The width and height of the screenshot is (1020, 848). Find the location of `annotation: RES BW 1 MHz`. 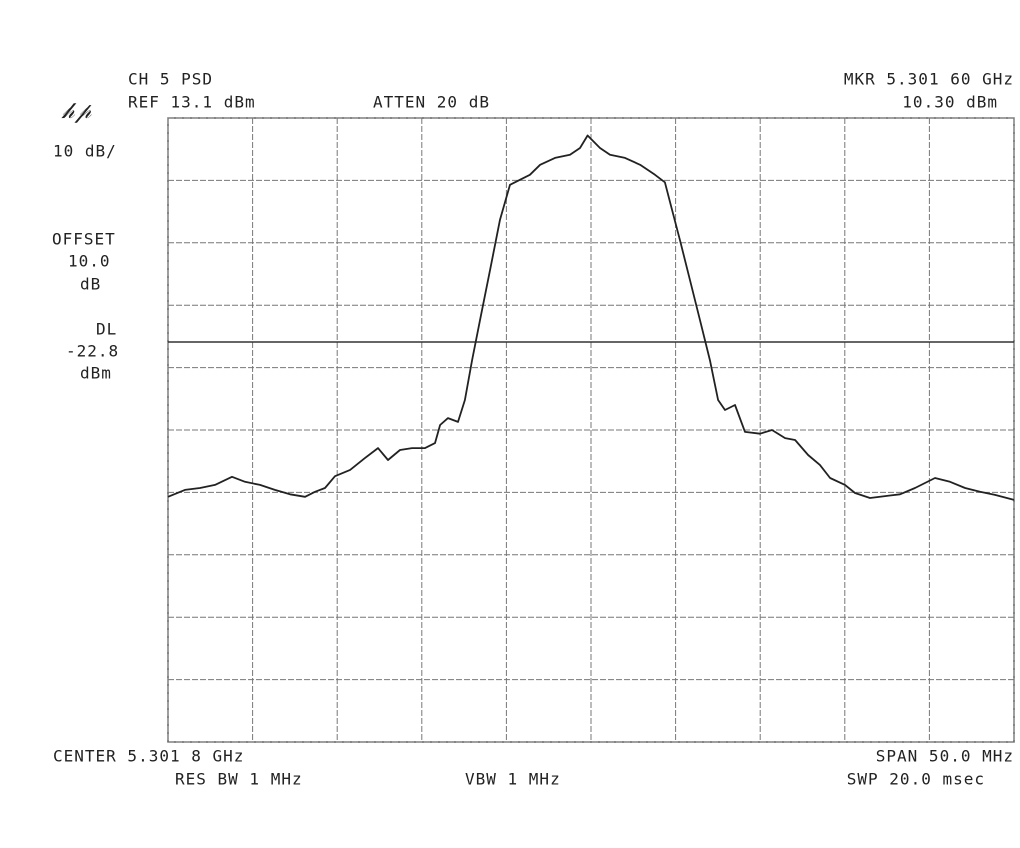

annotation: RES BW 1 MHz is located at coordinates (239, 779).